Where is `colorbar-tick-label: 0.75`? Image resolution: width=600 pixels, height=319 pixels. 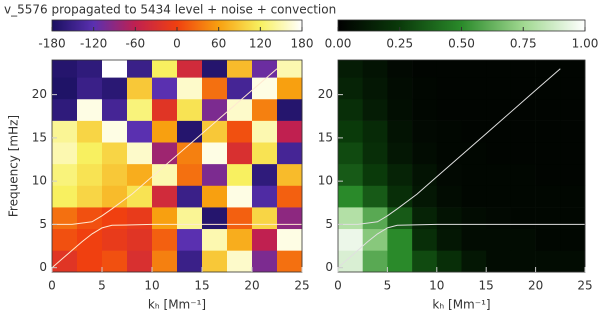 colorbar-tick-label: 0.75 is located at coordinates (523, 44).